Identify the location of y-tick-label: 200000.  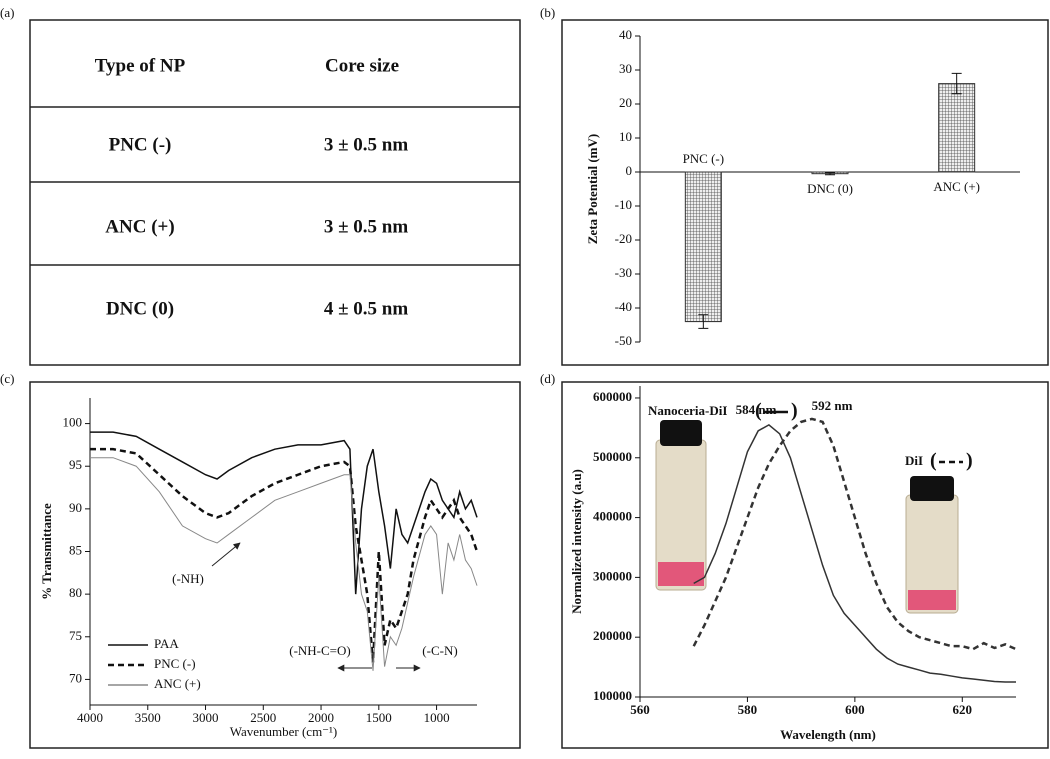
(612, 635).